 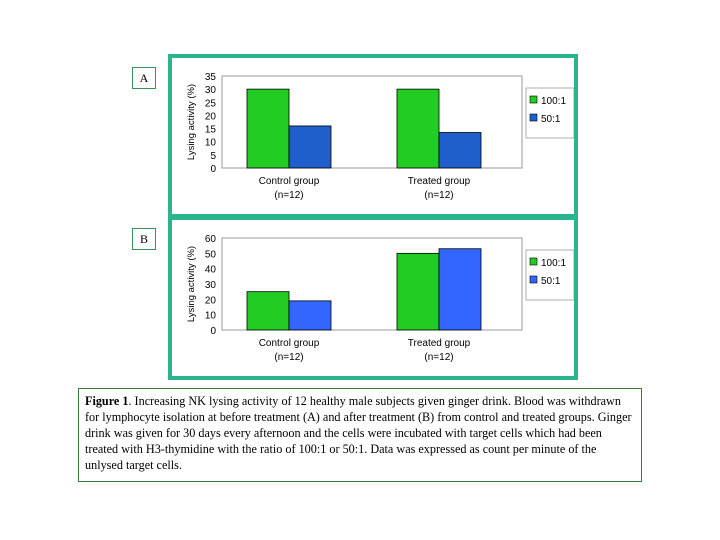 I want to click on y-tick-label: 5, so click(x=213, y=156).